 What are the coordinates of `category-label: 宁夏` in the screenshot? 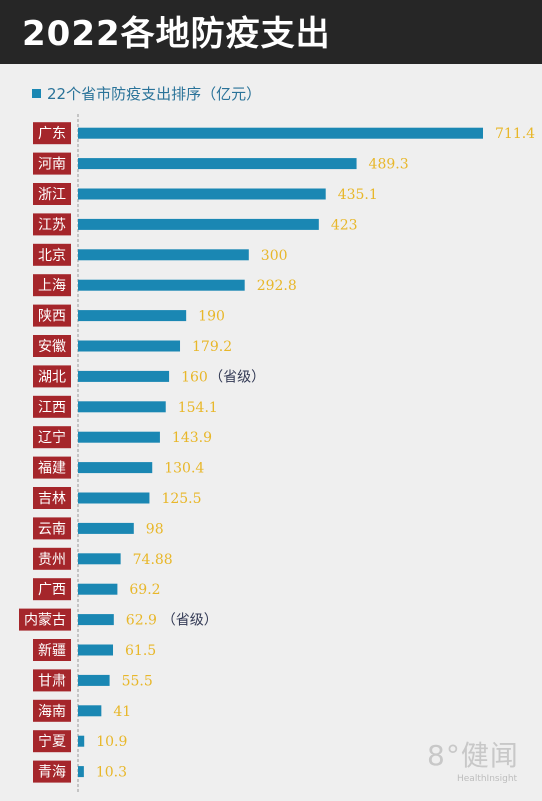 It's located at (52, 741).